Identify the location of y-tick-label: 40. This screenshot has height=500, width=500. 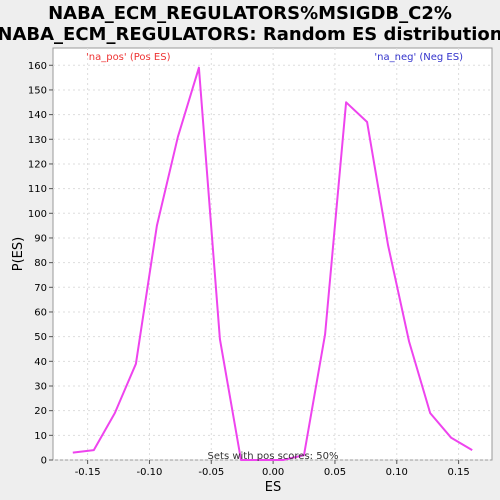
(40, 362).